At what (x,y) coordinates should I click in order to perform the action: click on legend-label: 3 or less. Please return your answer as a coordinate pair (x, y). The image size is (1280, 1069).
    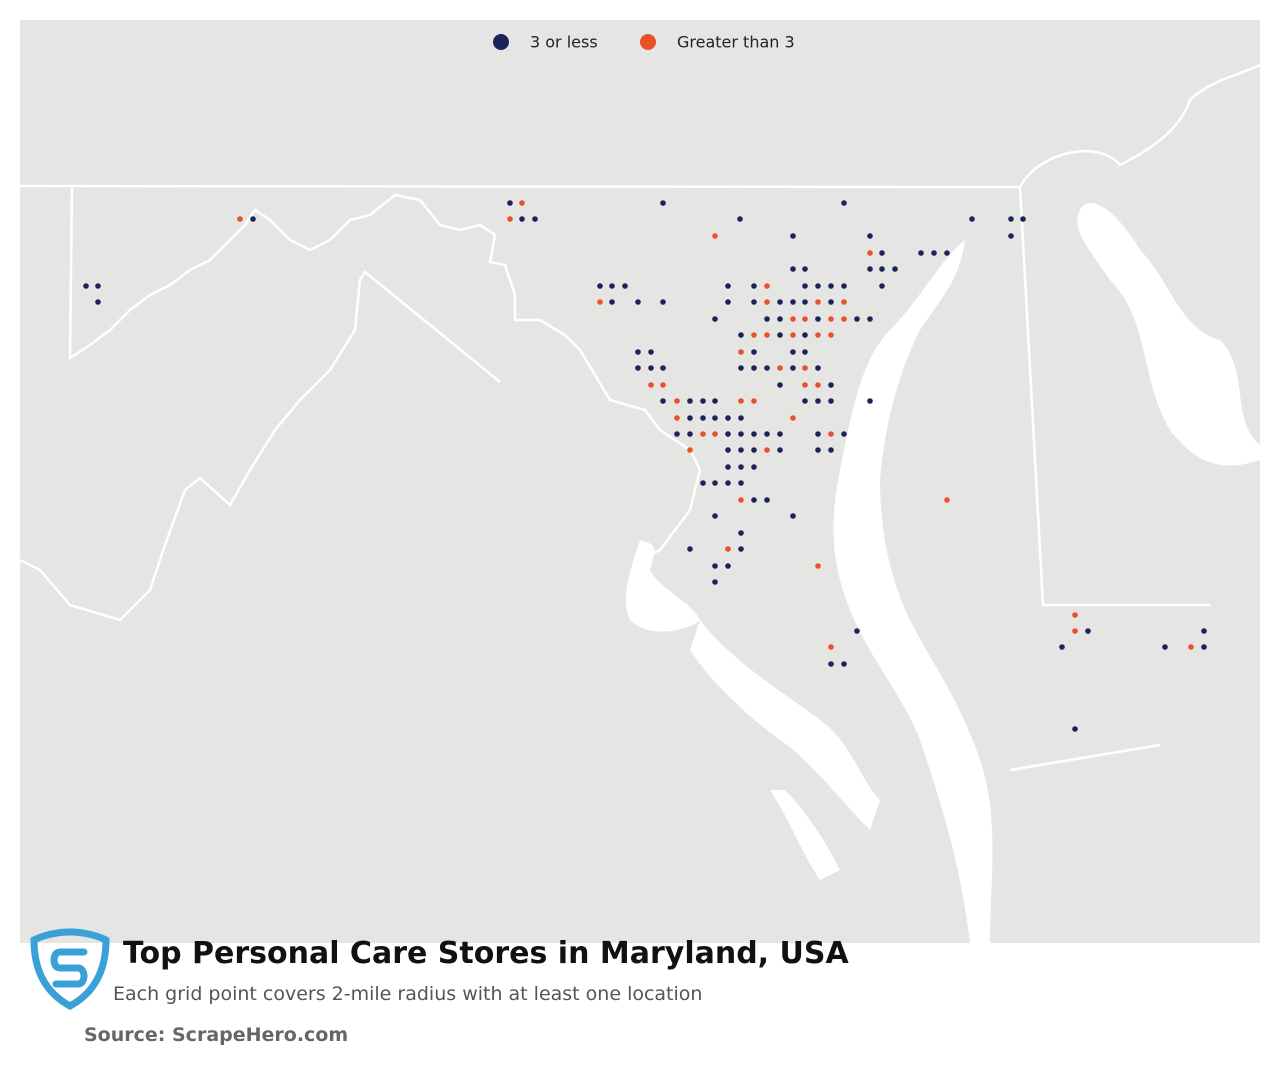
    Looking at the image, I should click on (564, 42).